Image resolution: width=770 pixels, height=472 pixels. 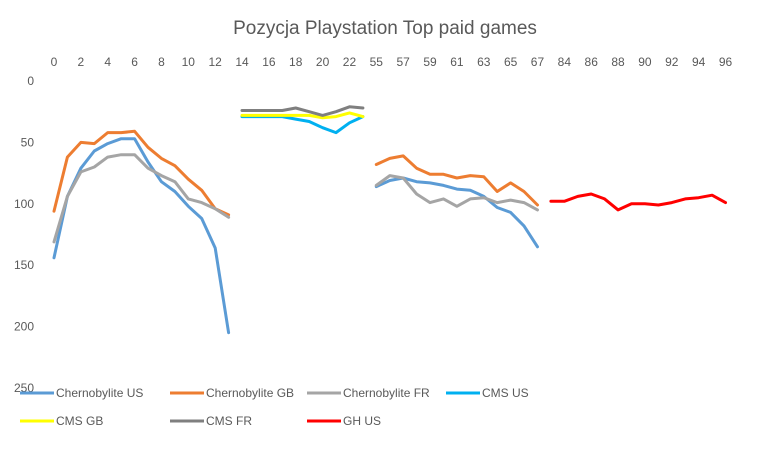 What do you see at coordinates (54, 62) in the screenshot?
I see `x-tick-label: 0` at bounding box center [54, 62].